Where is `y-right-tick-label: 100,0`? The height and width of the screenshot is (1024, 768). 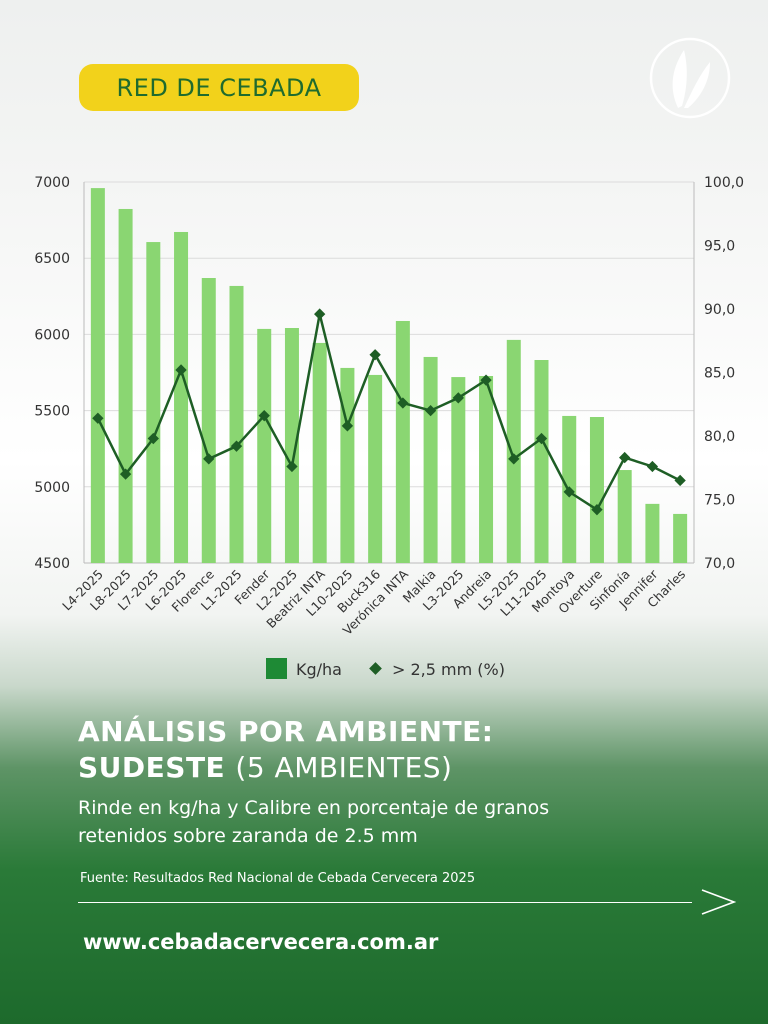
y-right-tick-label: 100,0 is located at coordinates (724, 183).